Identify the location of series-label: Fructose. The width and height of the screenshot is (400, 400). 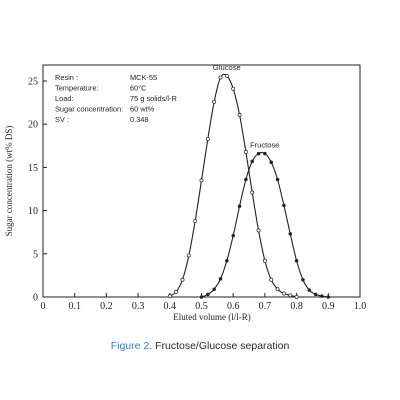
(265, 145).